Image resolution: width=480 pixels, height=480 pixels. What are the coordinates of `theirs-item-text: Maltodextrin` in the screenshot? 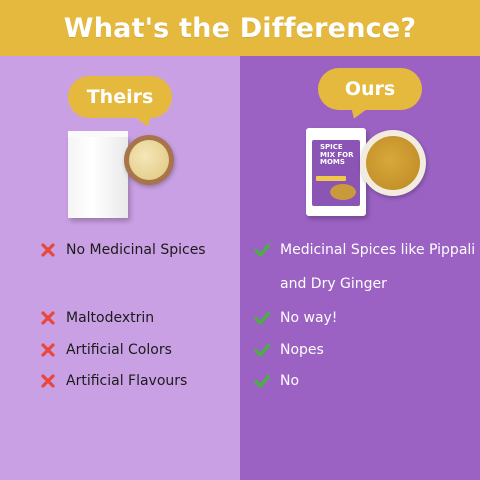 It's located at (110, 318).